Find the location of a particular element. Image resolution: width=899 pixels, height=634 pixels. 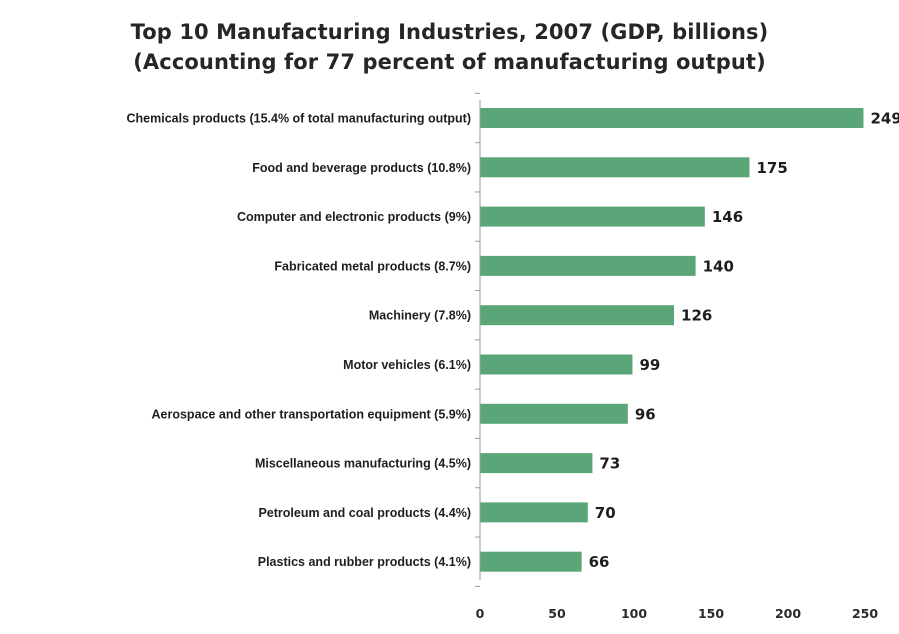

x-tick-label: 0 is located at coordinates (480, 613).